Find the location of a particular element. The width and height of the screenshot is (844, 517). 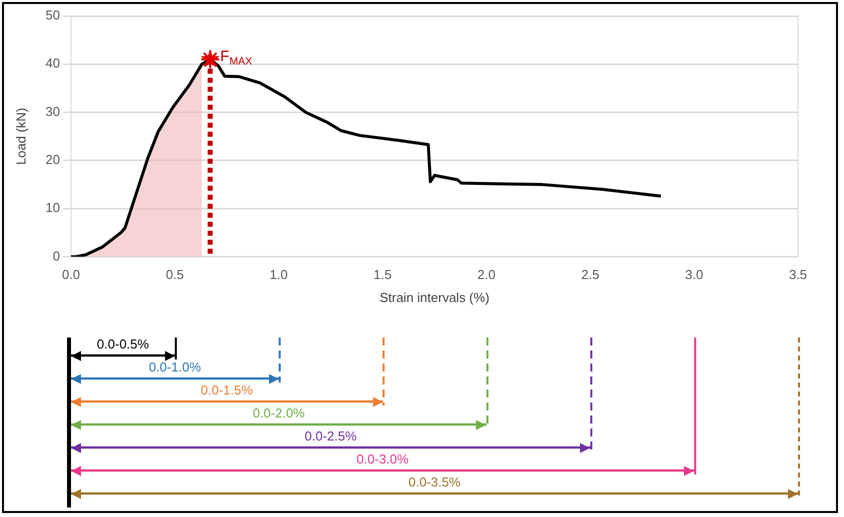

y-tick-label: 0.0-0.5% is located at coordinates (123, 344).